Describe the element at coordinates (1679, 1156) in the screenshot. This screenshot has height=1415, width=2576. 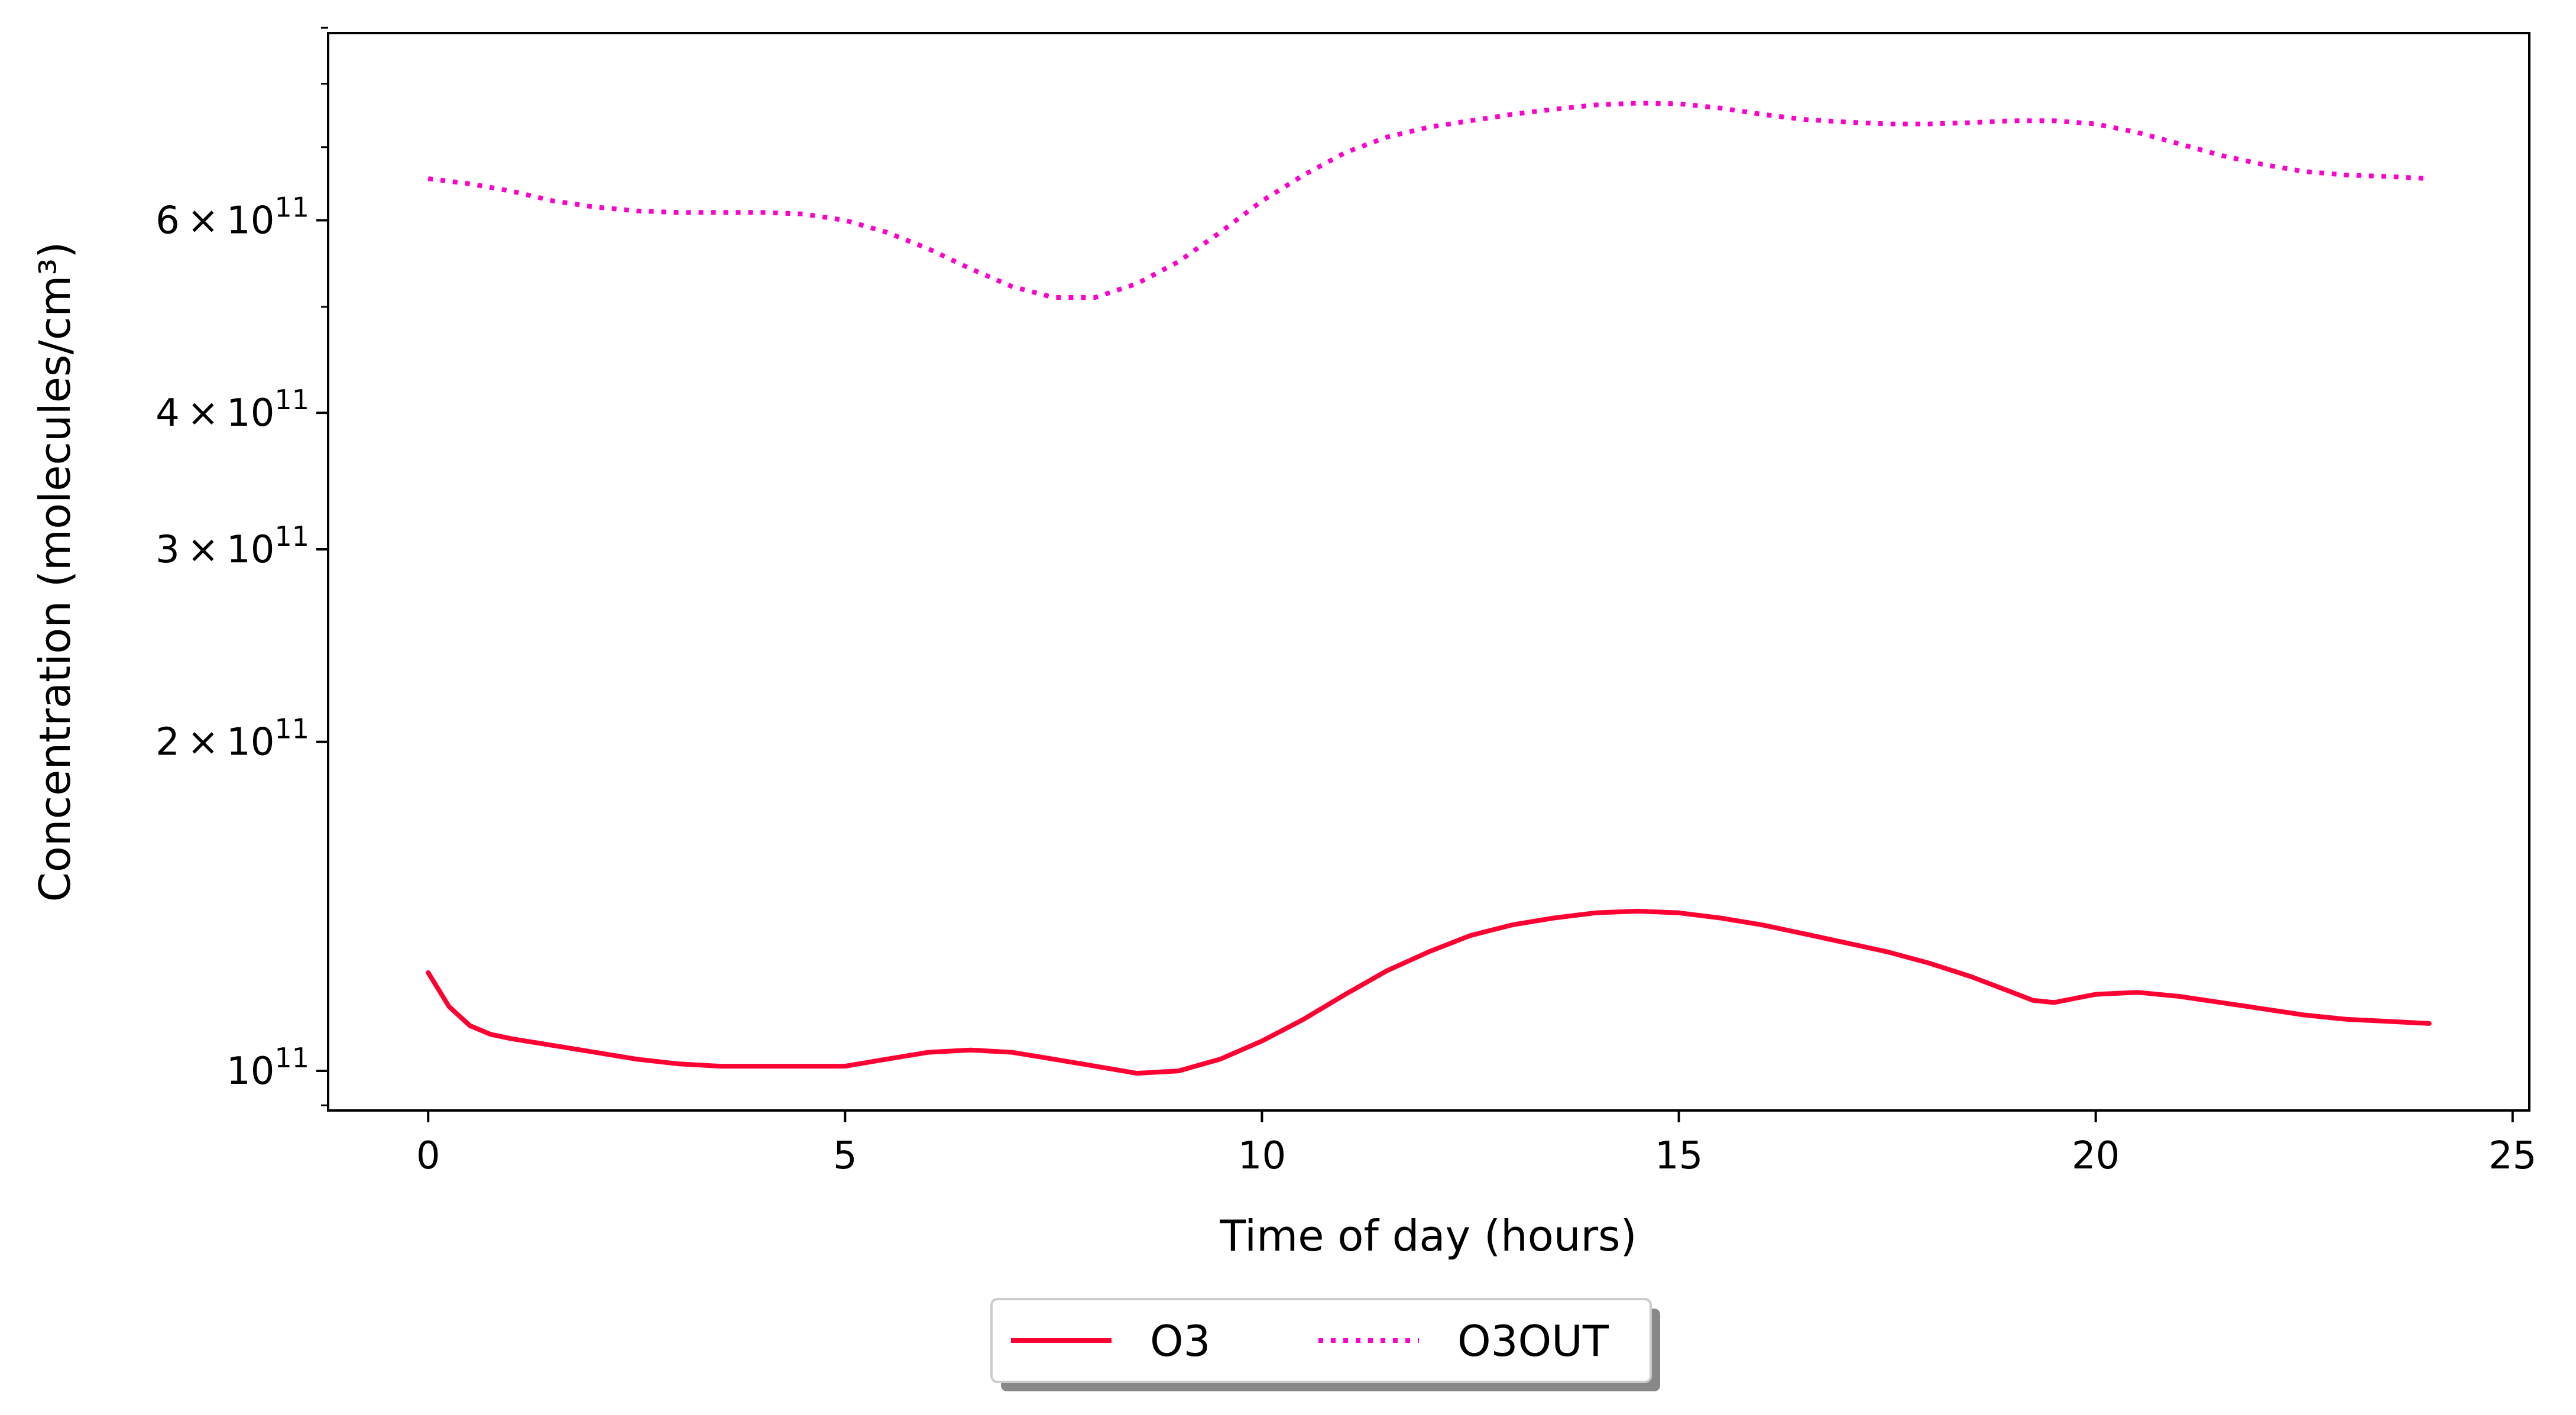
I see `x-tick-label: 15` at that location.